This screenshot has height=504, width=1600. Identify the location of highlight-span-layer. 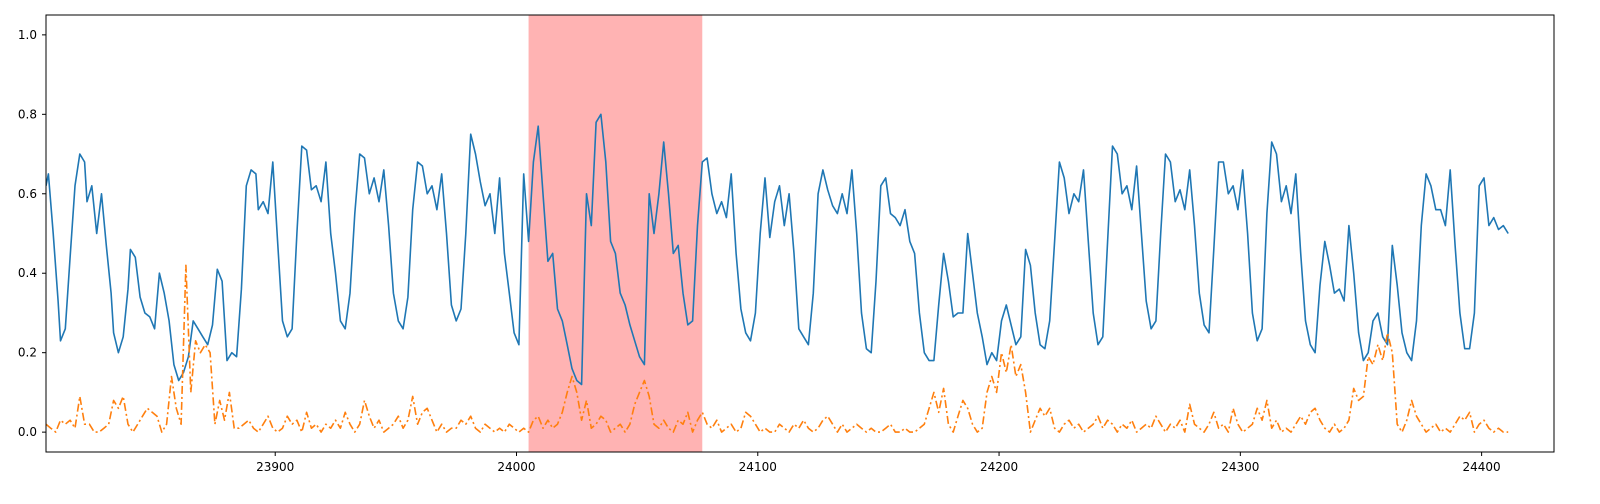
(615, 233).